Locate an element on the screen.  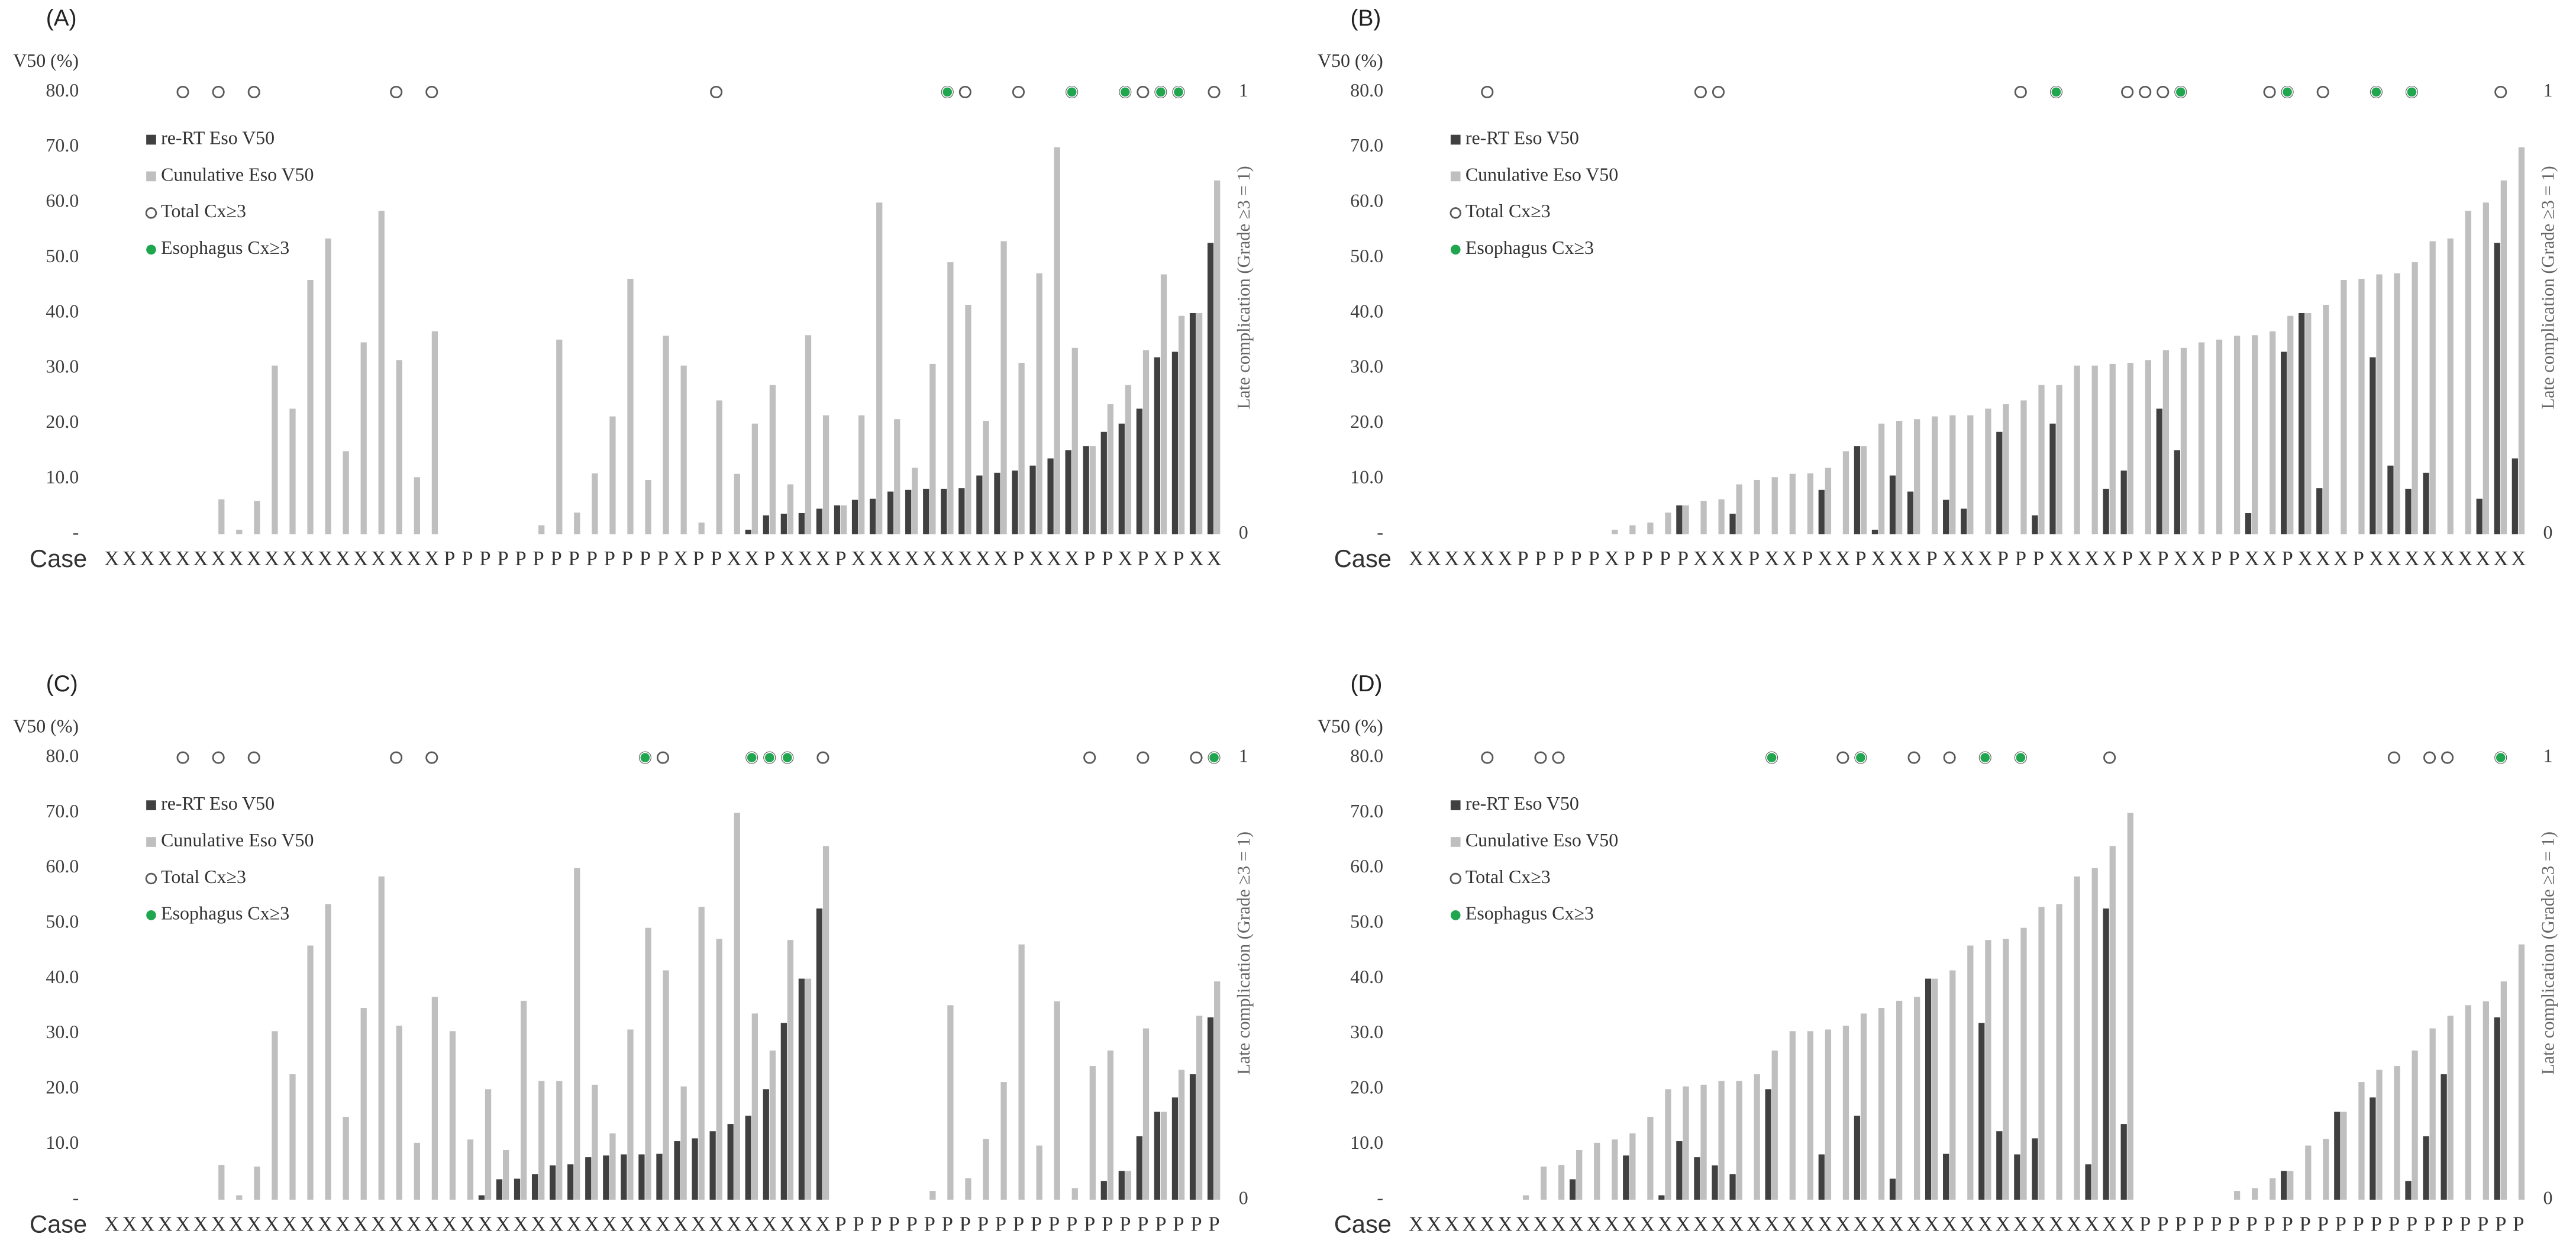
x-axis-label: Case is located at coordinates (1363, 558).